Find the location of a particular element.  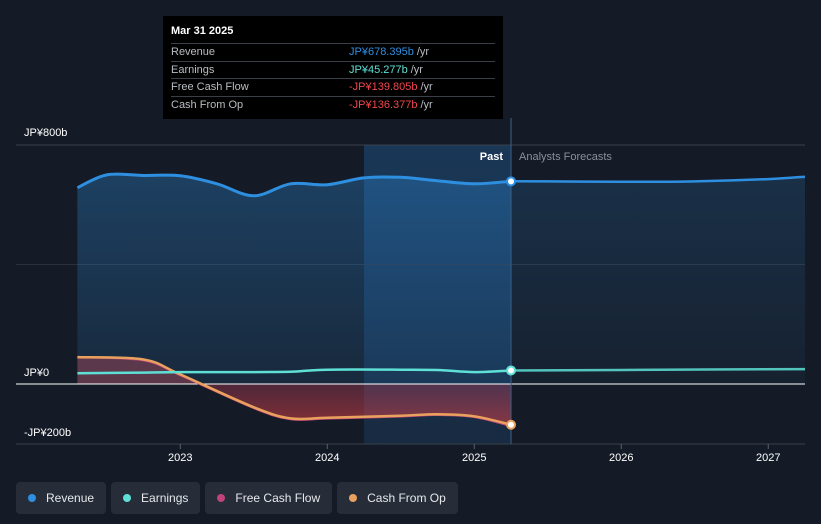

tooltip-row-earnings: Earnings JP¥45.277b /yr is located at coordinates (333, 69).